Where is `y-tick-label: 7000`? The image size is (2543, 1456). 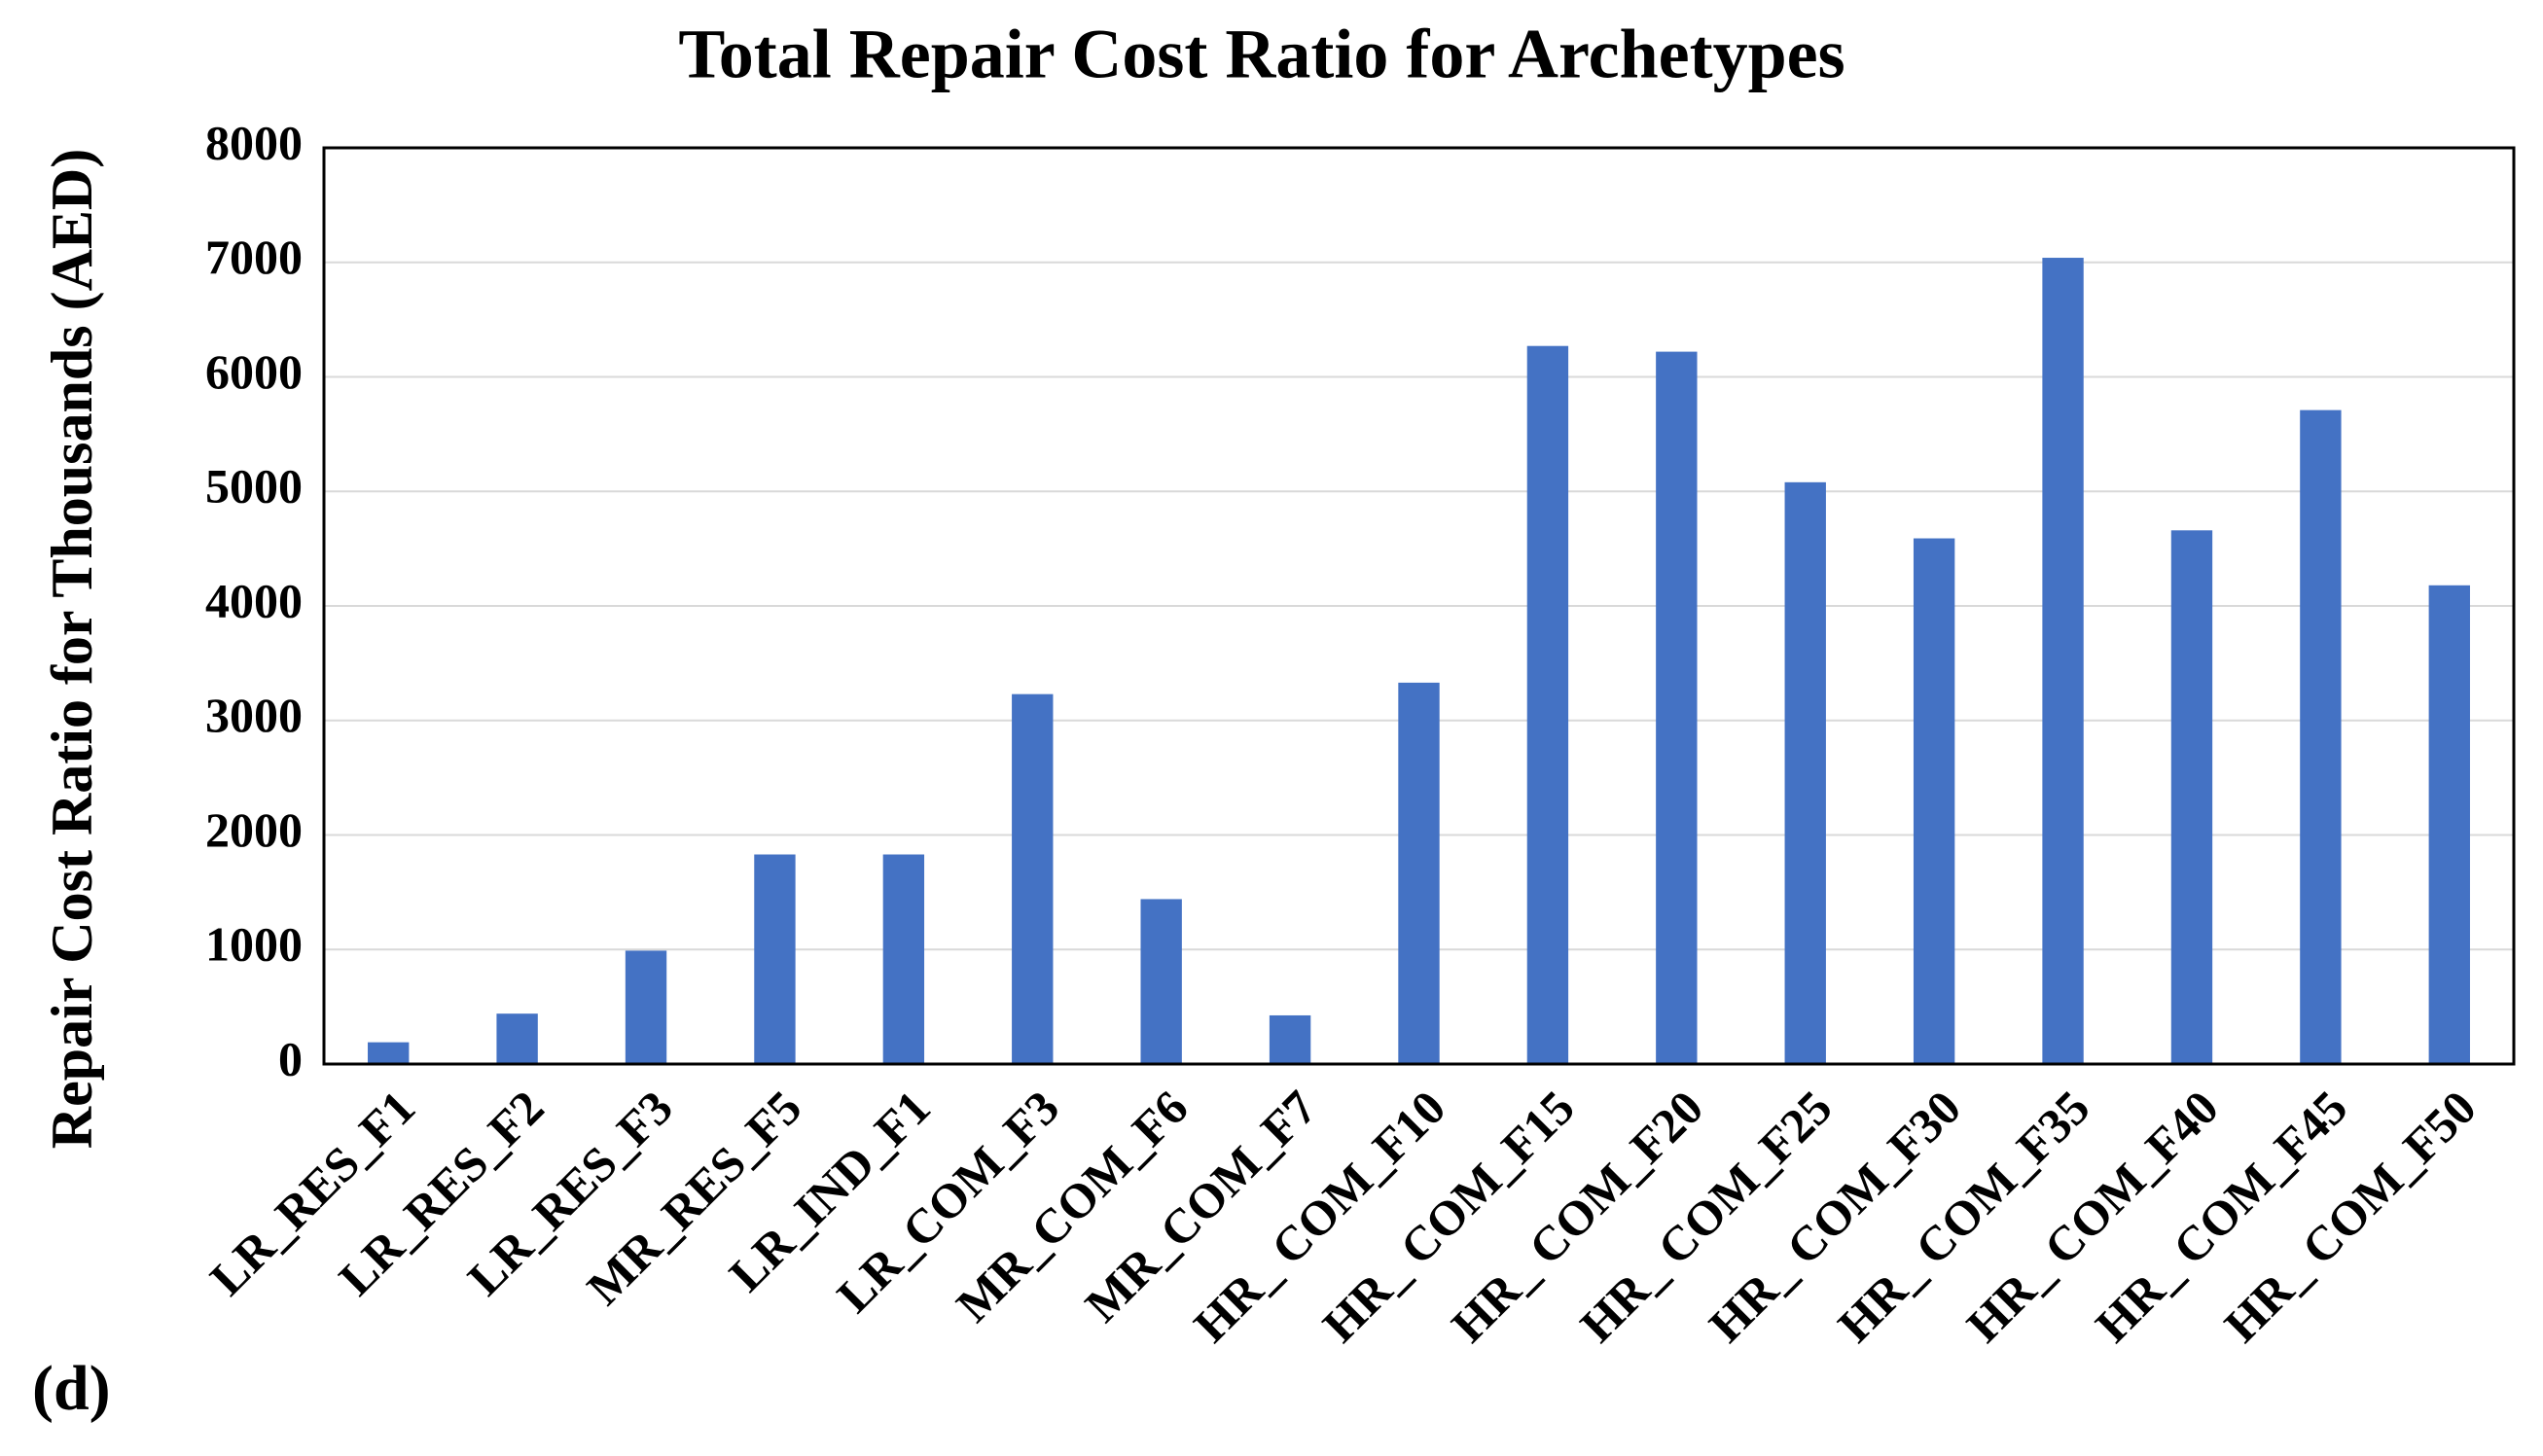
y-tick-label: 7000 is located at coordinates (254, 257).